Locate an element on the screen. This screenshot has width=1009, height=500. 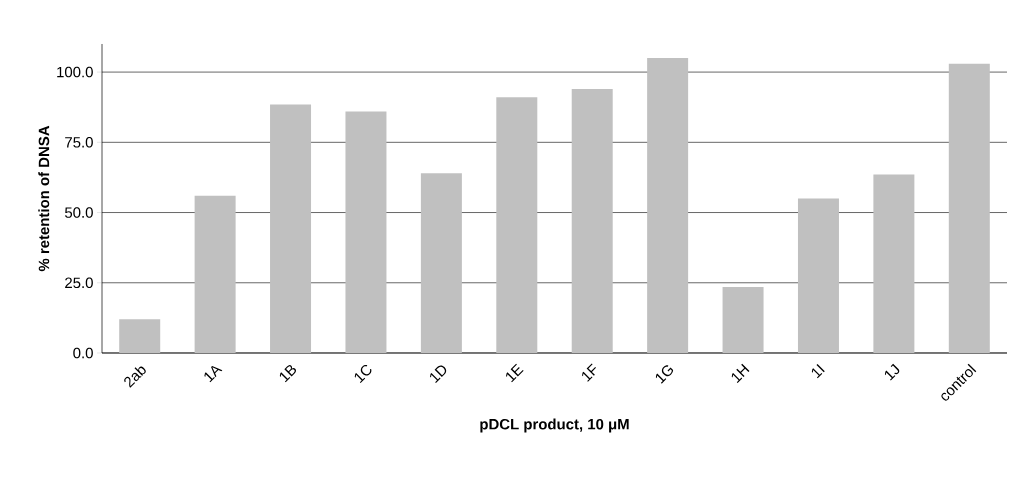
y-tick-label: 75.0 is located at coordinates (79, 142).